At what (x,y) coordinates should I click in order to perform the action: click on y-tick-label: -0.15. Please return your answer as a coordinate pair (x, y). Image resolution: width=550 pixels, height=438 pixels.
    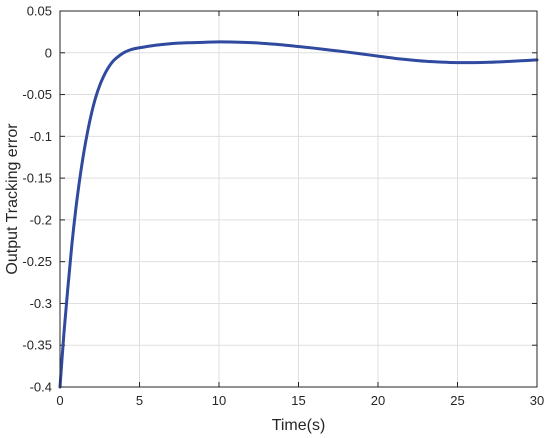
    Looking at the image, I should click on (37, 178).